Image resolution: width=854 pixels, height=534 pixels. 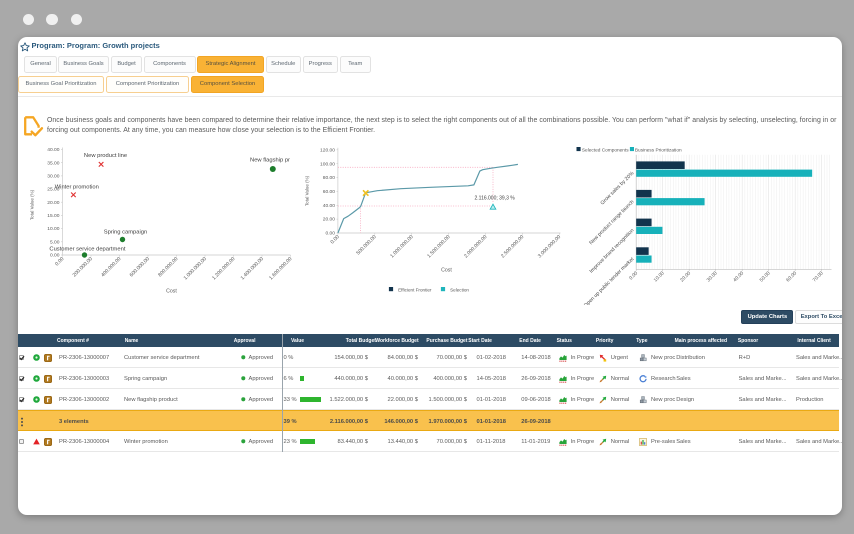 What do you see at coordinates (328, 178) in the screenshot?
I see `svg-text: 80.00` at bounding box center [328, 178].